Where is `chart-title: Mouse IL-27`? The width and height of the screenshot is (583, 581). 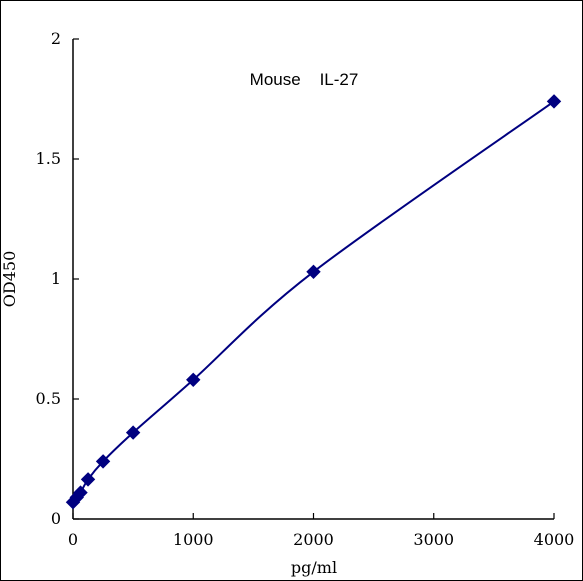 chart-title: Mouse IL-27 is located at coordinates (304, 79).